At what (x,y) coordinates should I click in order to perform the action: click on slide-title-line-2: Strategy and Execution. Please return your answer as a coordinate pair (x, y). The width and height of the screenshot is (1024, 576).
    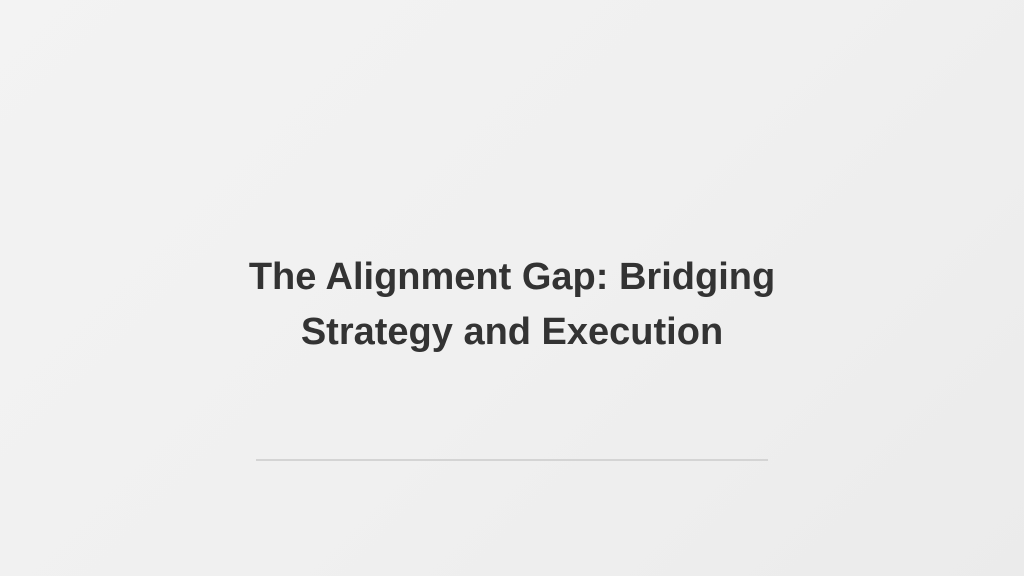
    Looking at the image, I should click on (512, 332).